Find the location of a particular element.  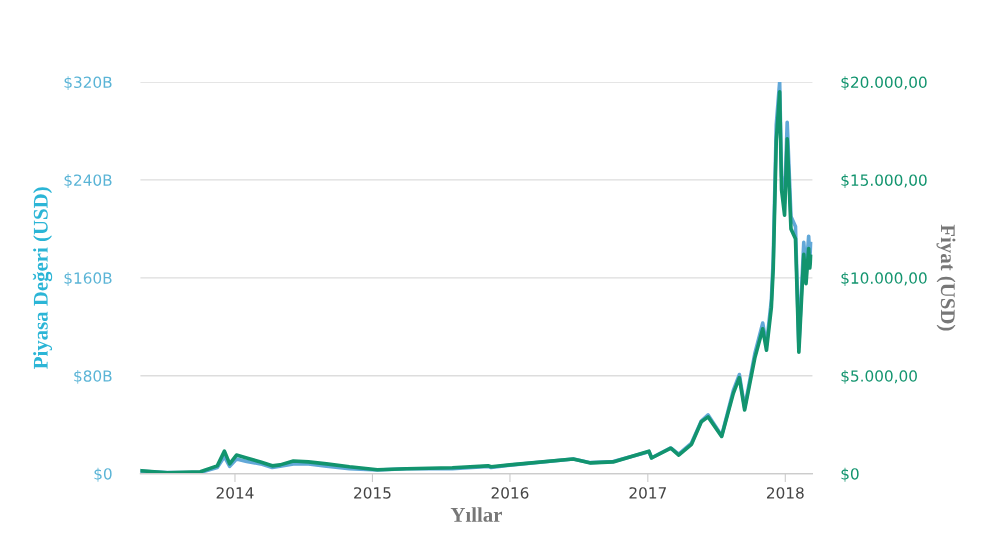

x-tick-label: 2015 is located at coordinates (372, 493).